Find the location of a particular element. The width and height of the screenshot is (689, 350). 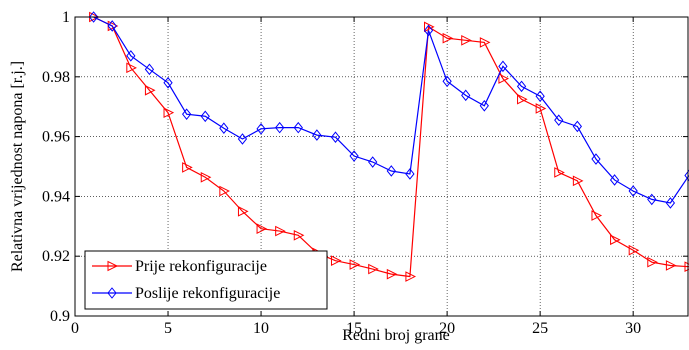

x-axis-label: Redni broj grane is located at coordinates (396, 335).